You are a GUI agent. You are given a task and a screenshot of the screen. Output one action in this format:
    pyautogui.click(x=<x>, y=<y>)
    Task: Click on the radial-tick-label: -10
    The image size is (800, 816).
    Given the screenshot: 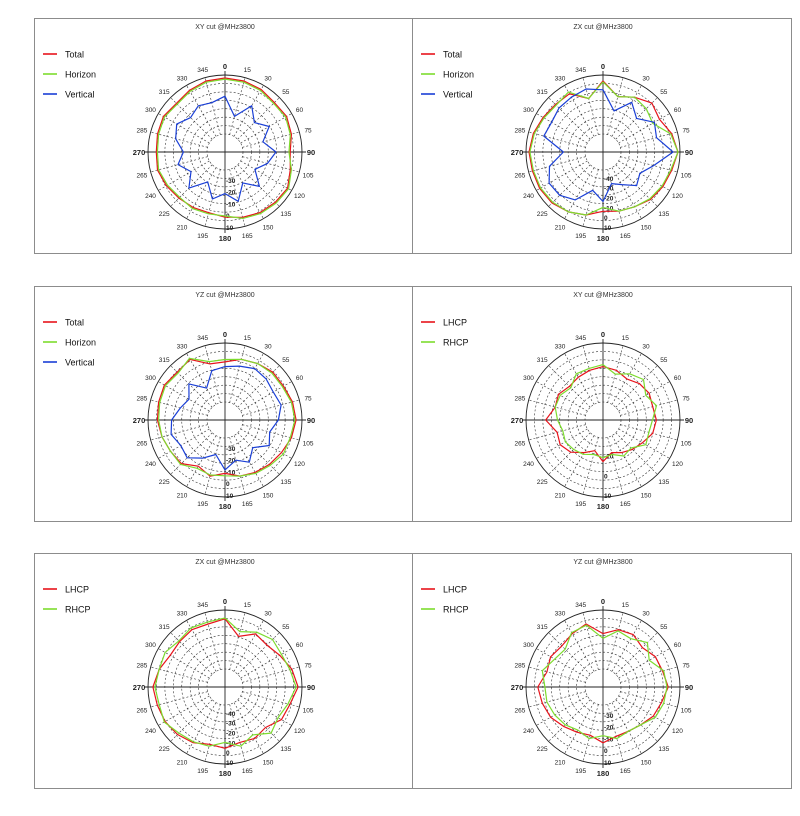 What is the action you would take?
    pyautogui.click(x=231, y=204)
    